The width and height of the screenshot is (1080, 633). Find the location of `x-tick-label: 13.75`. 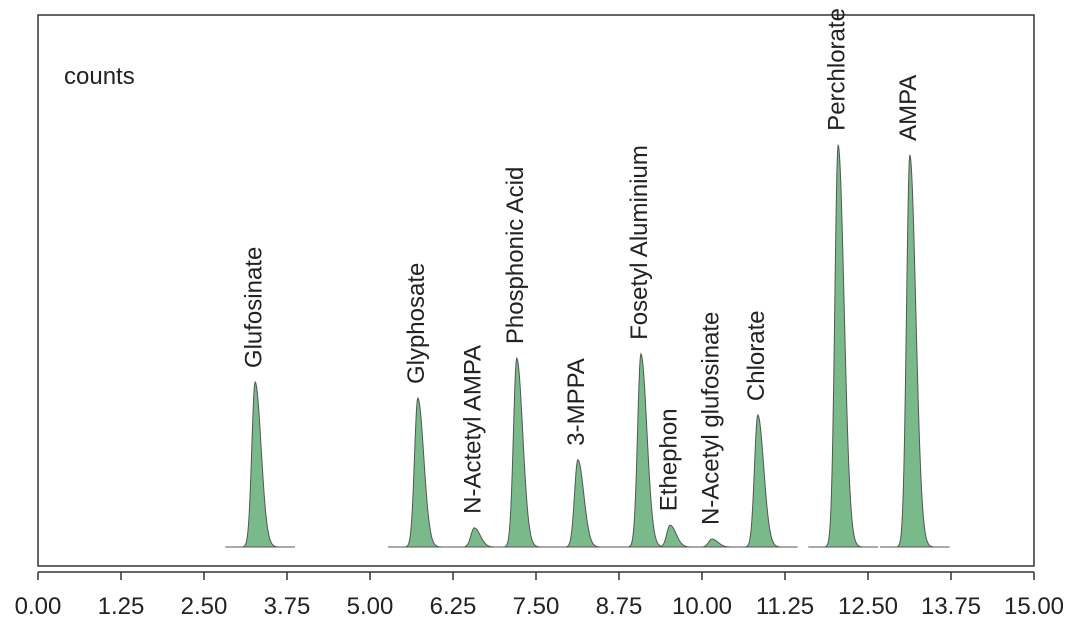

x-tick-label: 13.75 is located at coordinates (951, 606).